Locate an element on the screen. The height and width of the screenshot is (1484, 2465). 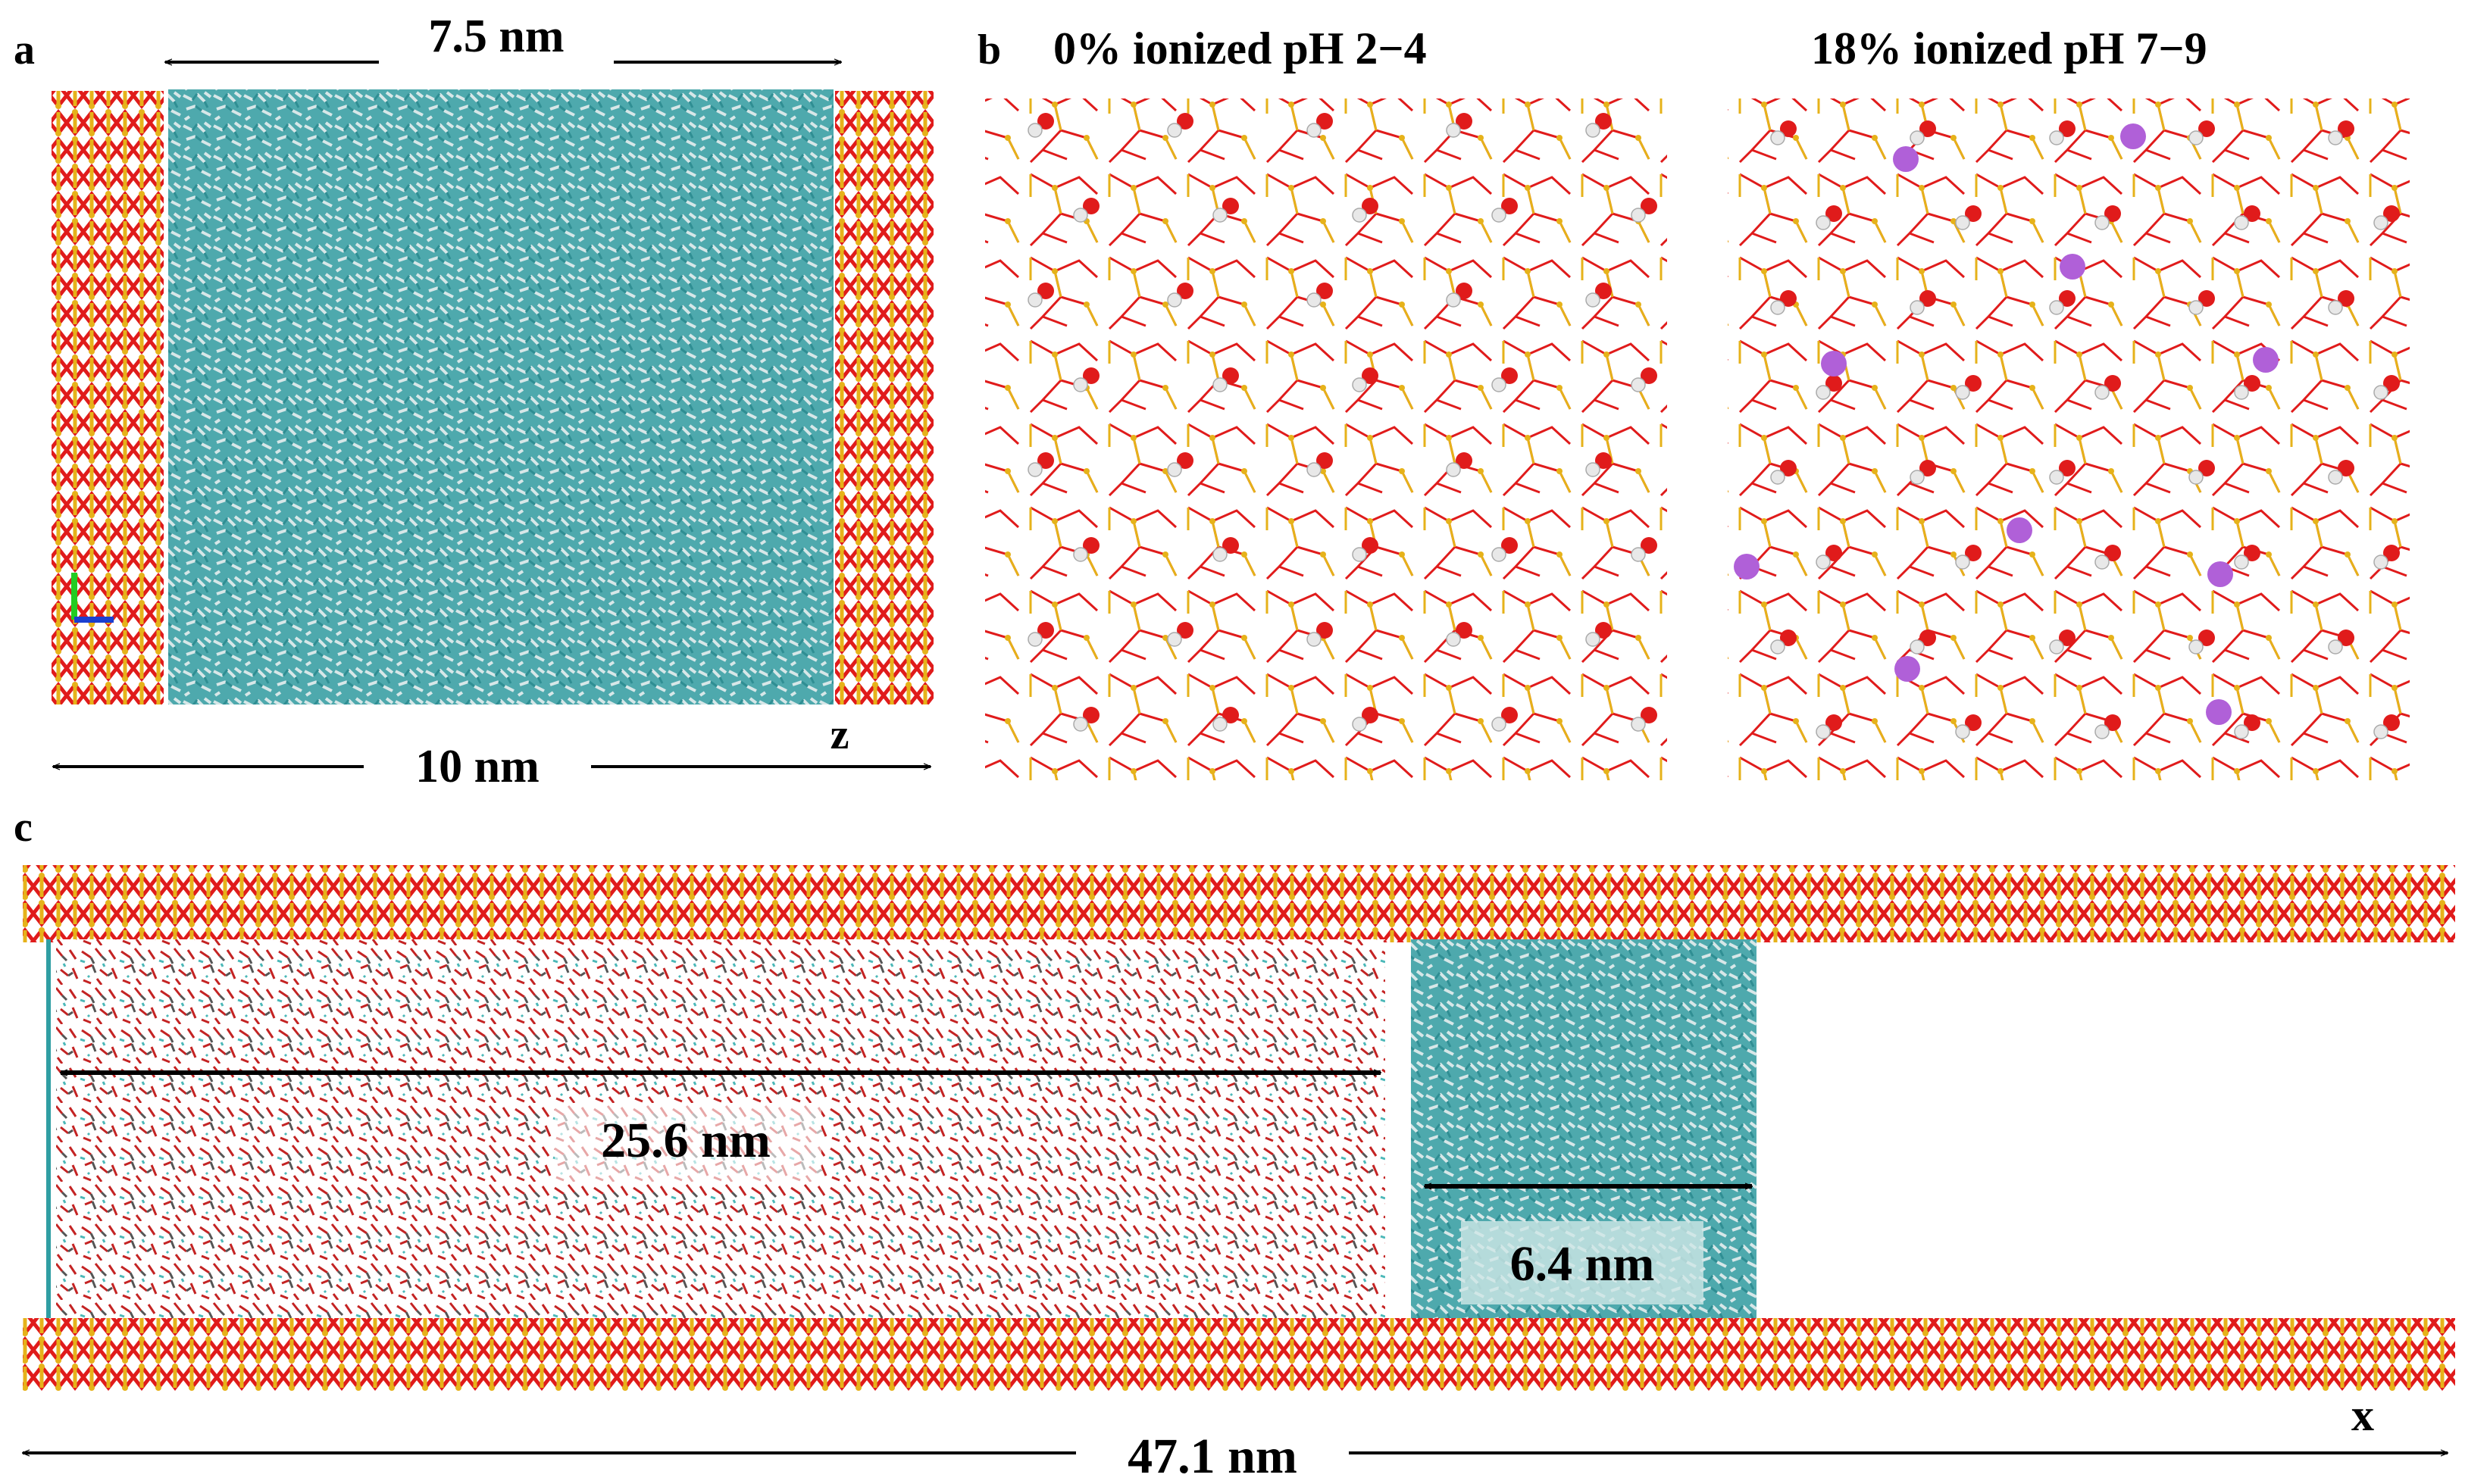
silica-slab-top is located at coordinates (1239, 903).